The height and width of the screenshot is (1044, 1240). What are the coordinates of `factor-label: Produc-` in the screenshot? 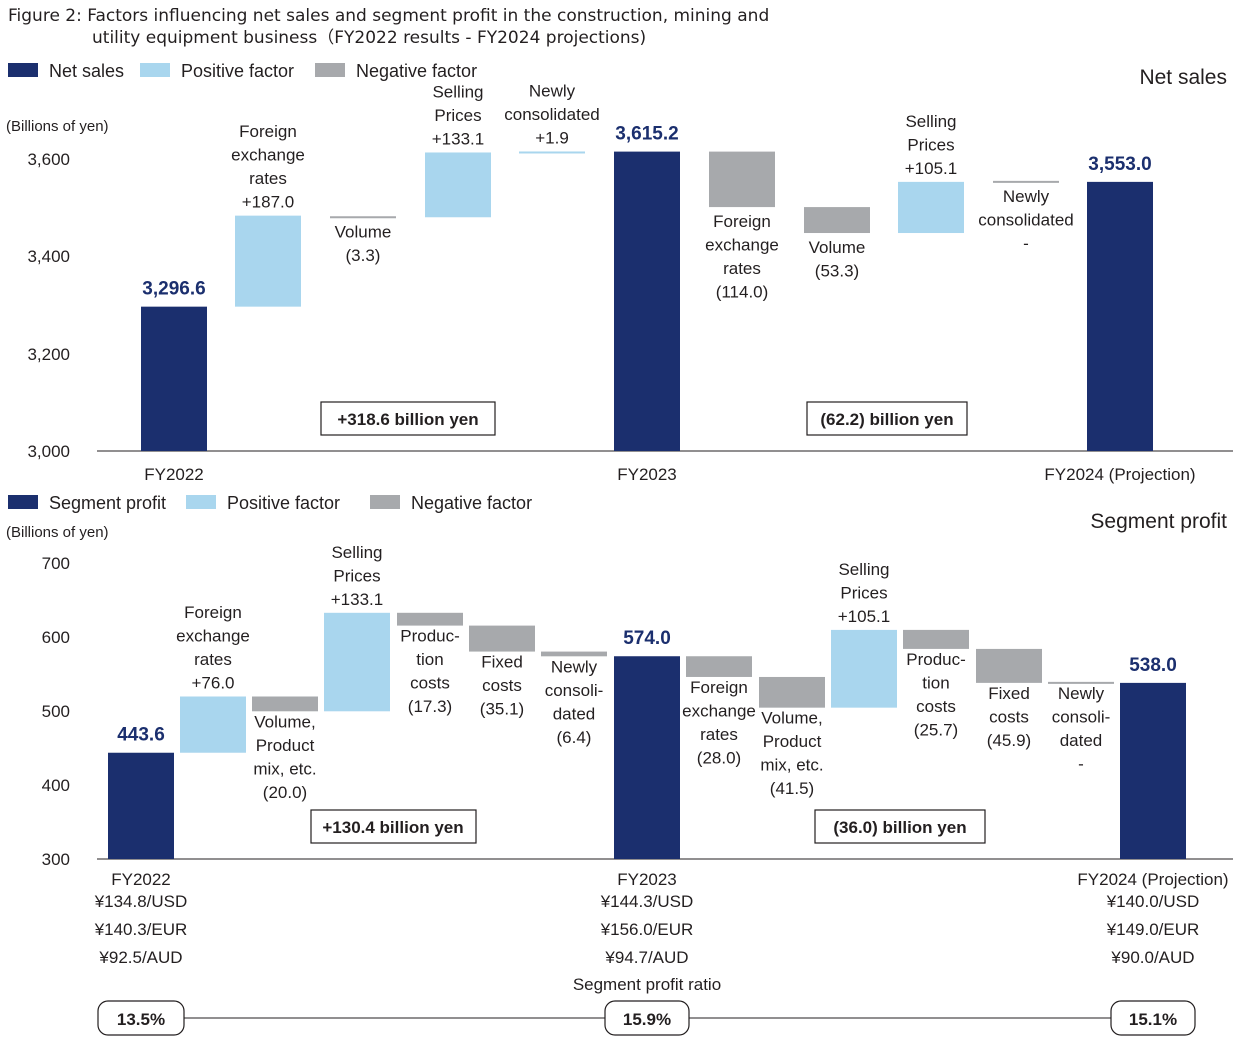 It's located at (936, 659).